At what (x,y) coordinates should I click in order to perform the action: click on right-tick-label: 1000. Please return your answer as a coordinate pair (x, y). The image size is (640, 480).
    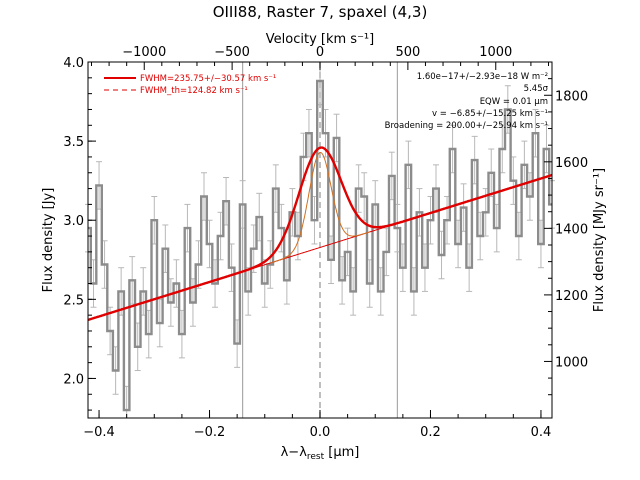
    Looking at the image, I should click on (571, 362).